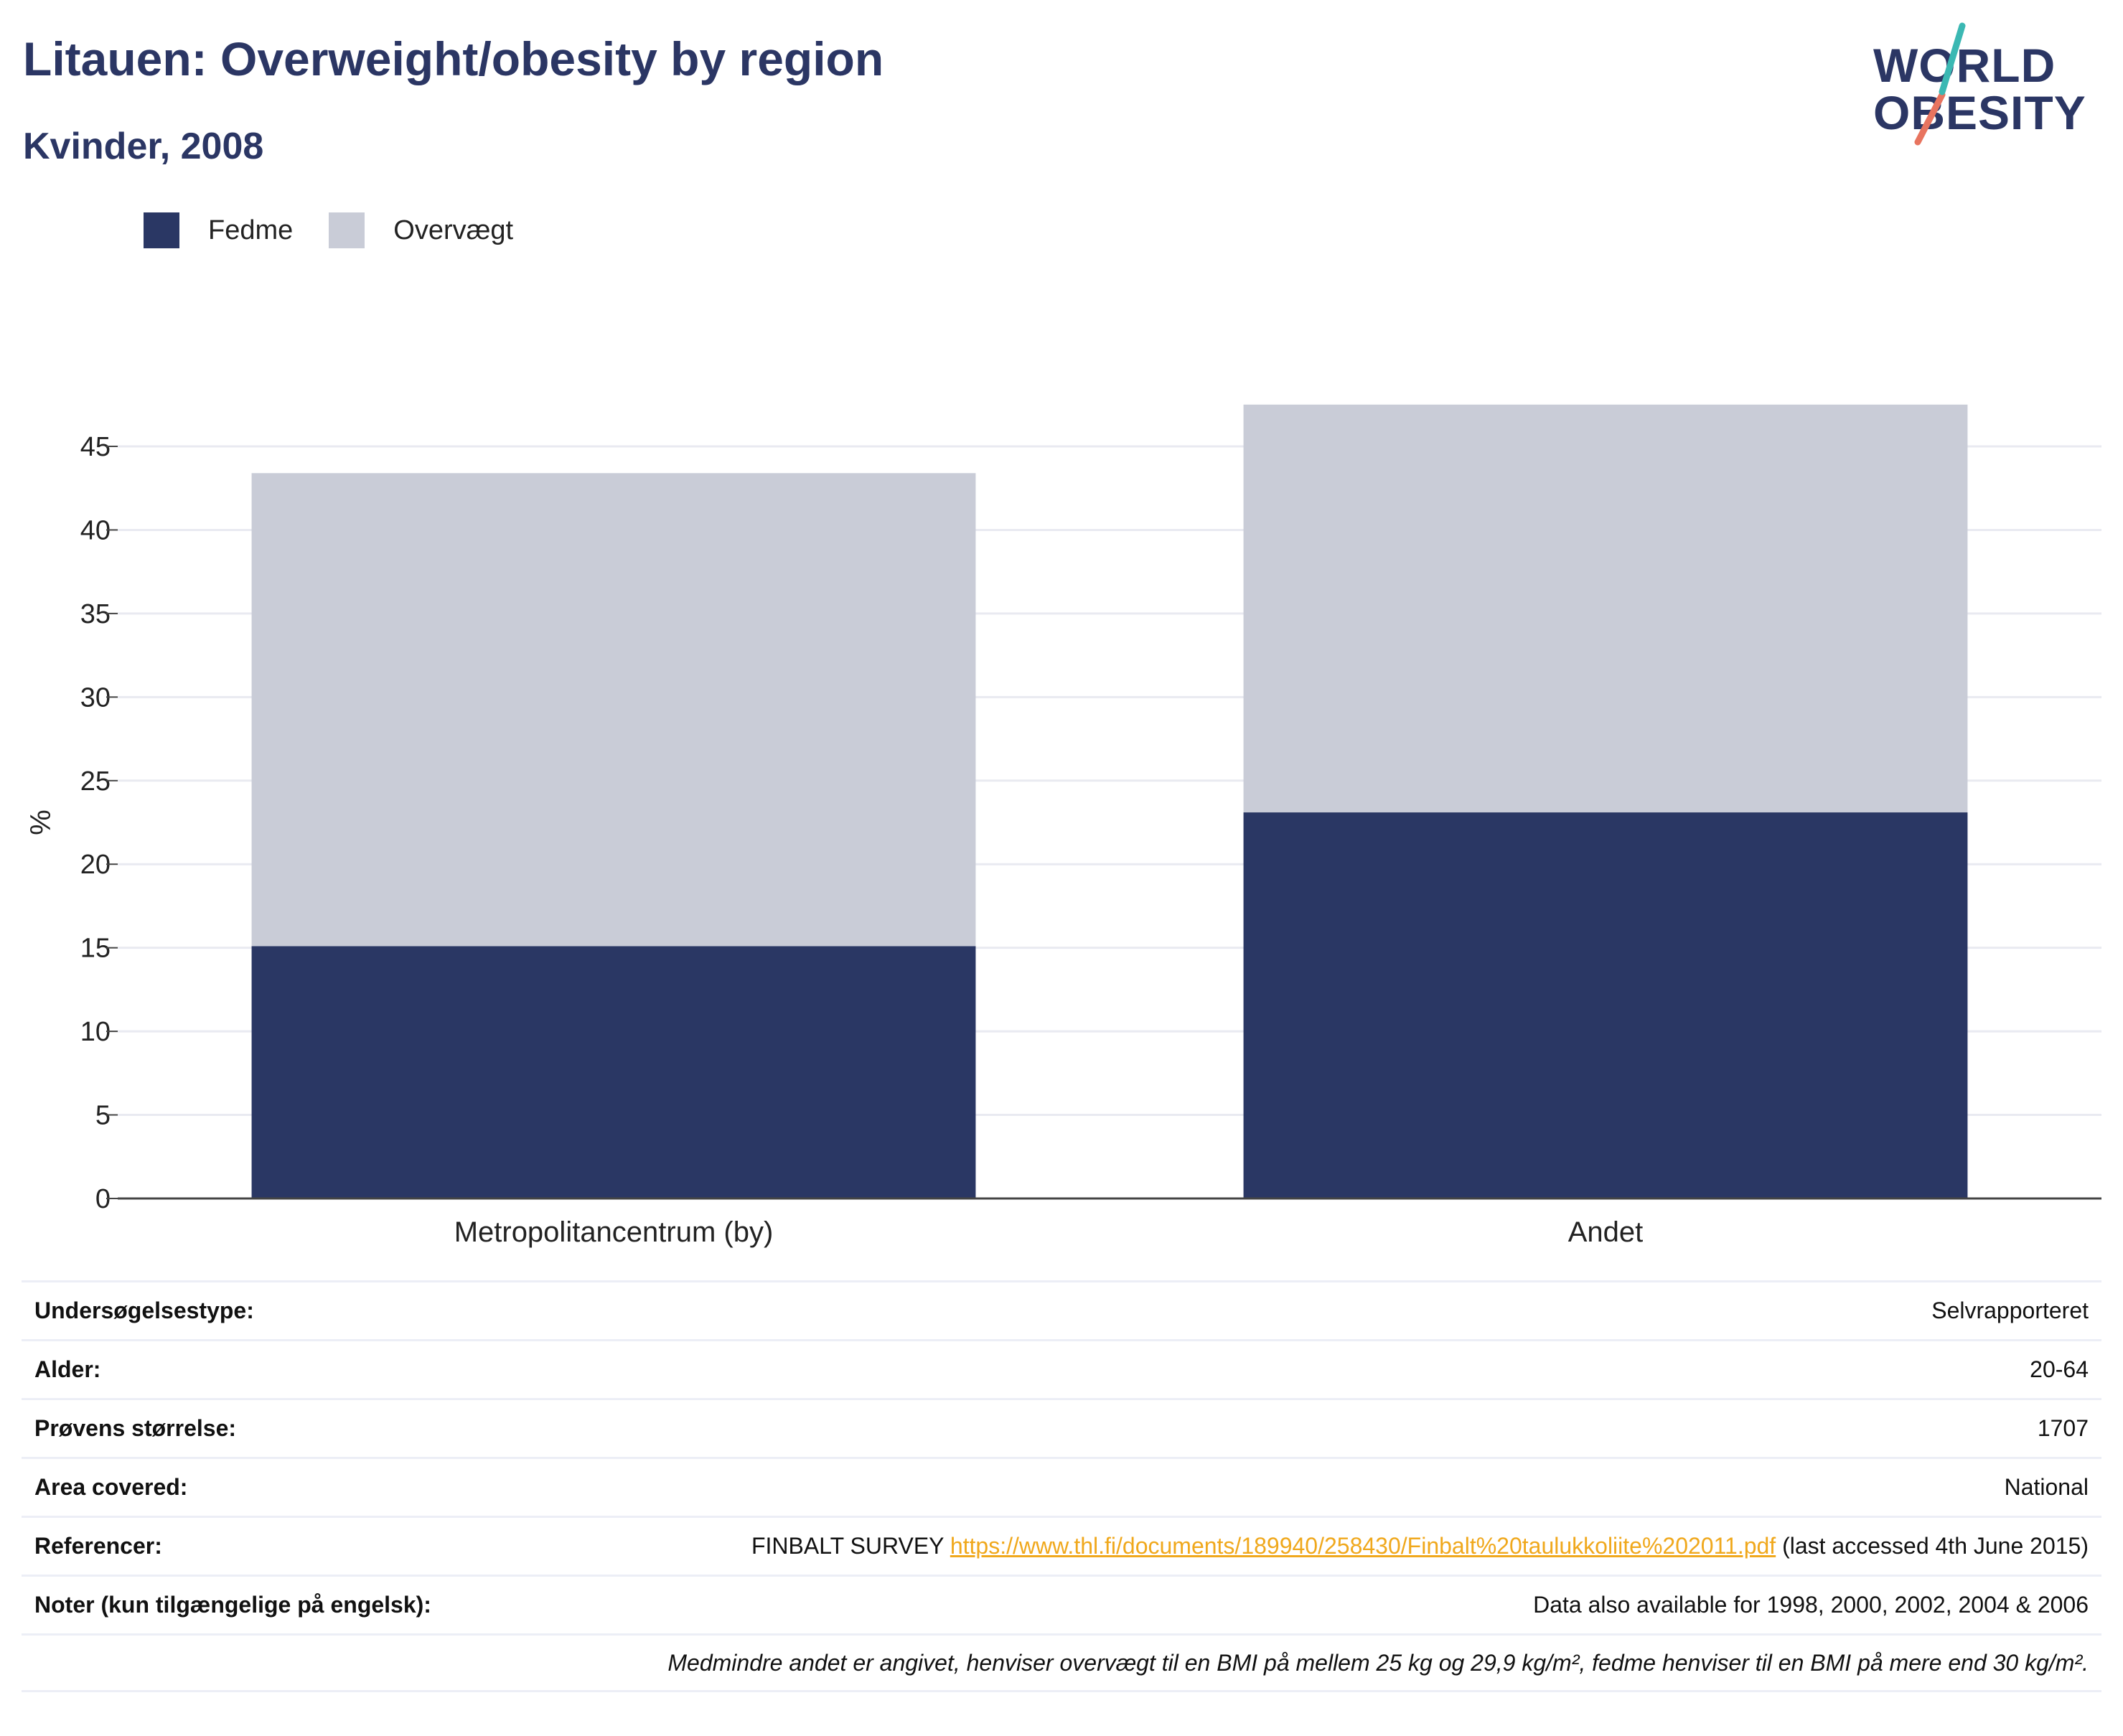 Image resolution: width=2123 pixels, height=1736 pixels. I want to click on chart-legend: Fedme Overvægt, so click(346, 230).